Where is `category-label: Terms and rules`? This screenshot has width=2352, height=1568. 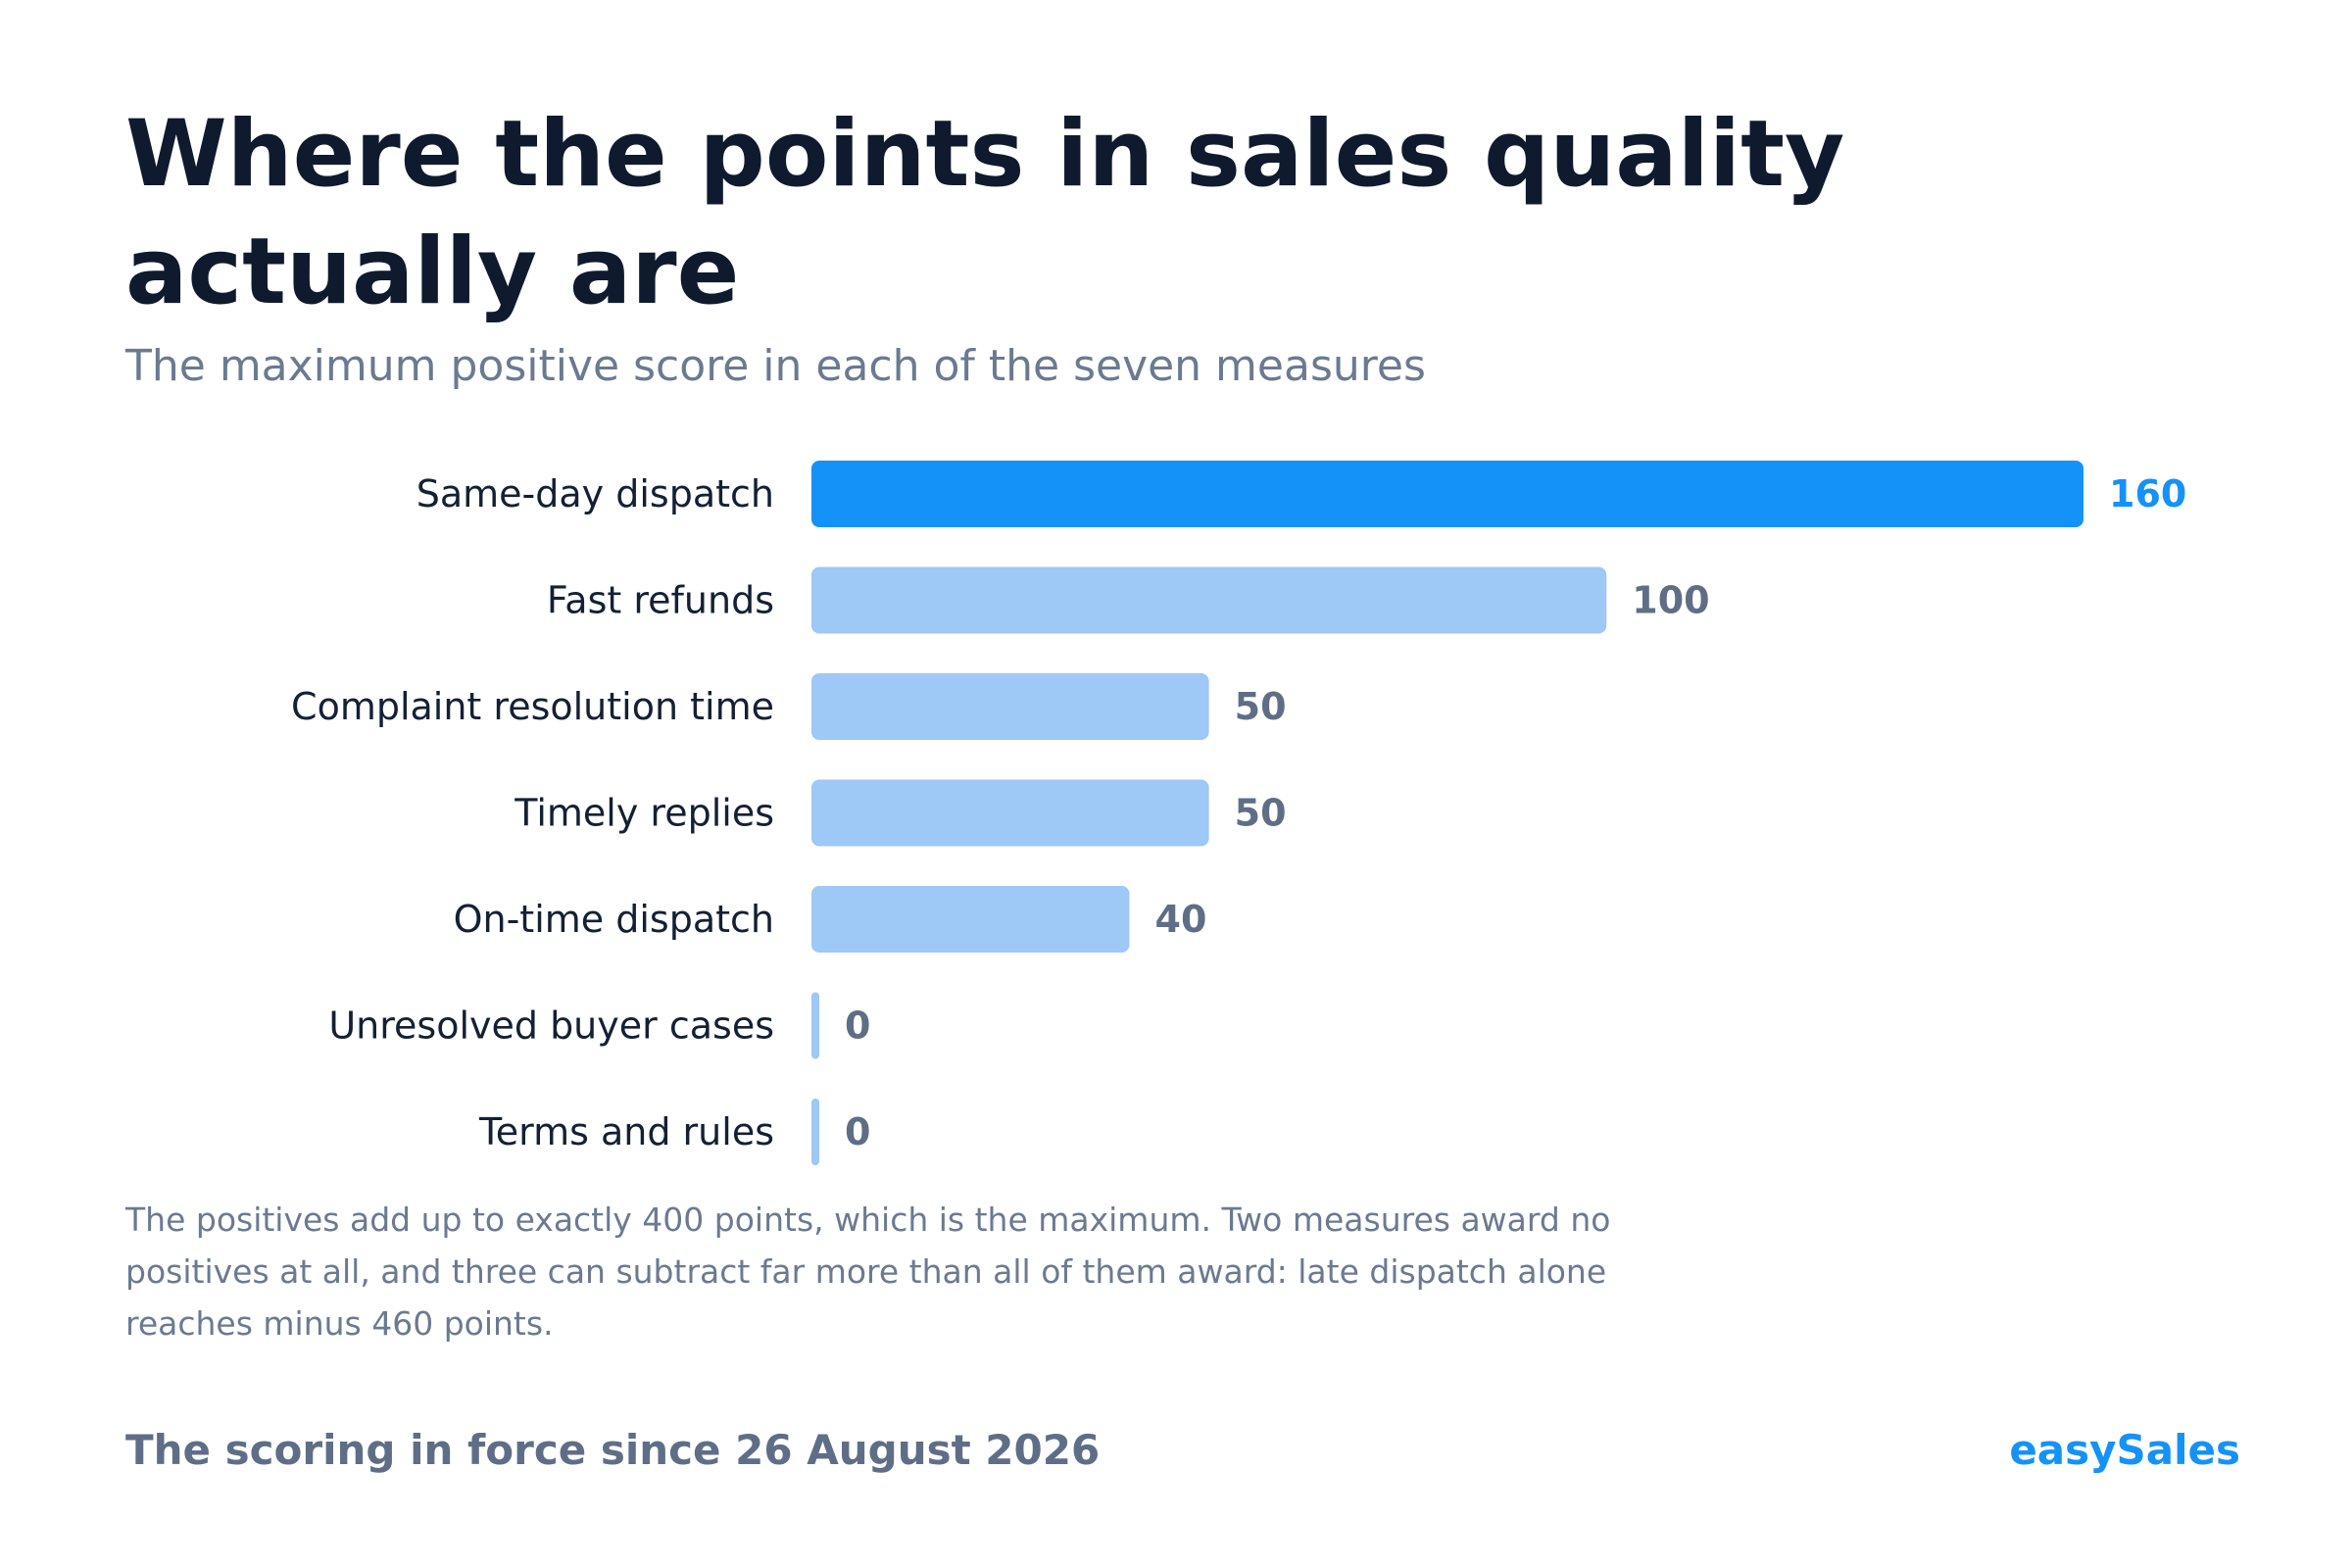 category-label: Terms and rules is located at coordinates (626, 1131).